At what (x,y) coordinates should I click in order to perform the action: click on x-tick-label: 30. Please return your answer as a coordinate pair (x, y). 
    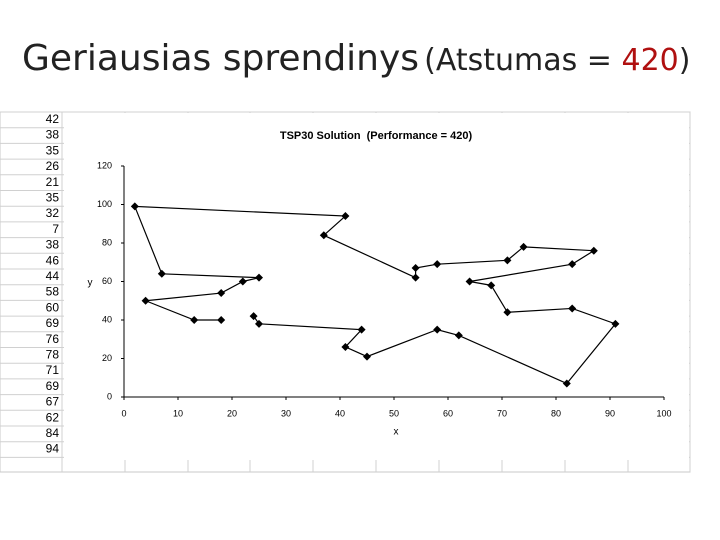
    Looking at the image, I should click on (286, 413).